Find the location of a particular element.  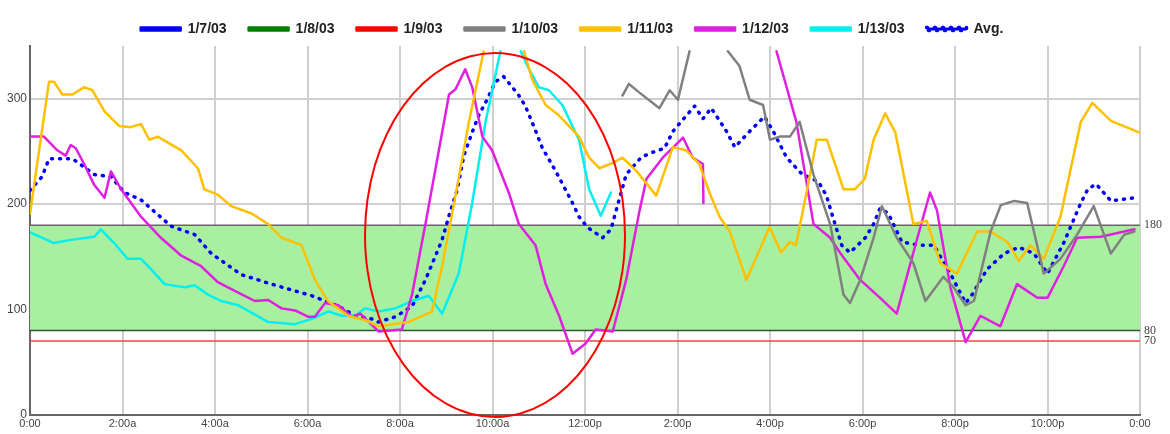

x-tick-label: 12:00p is located at coordinates (585, 423).